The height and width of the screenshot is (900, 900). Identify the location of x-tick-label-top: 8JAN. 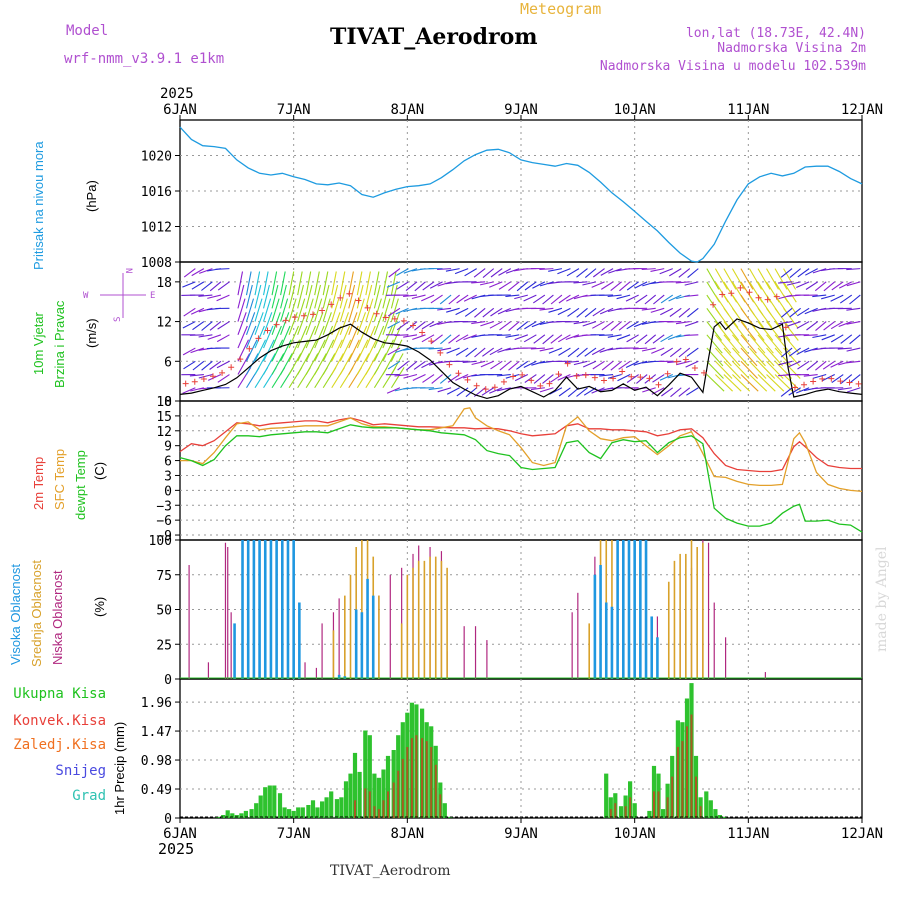
(407, 110).